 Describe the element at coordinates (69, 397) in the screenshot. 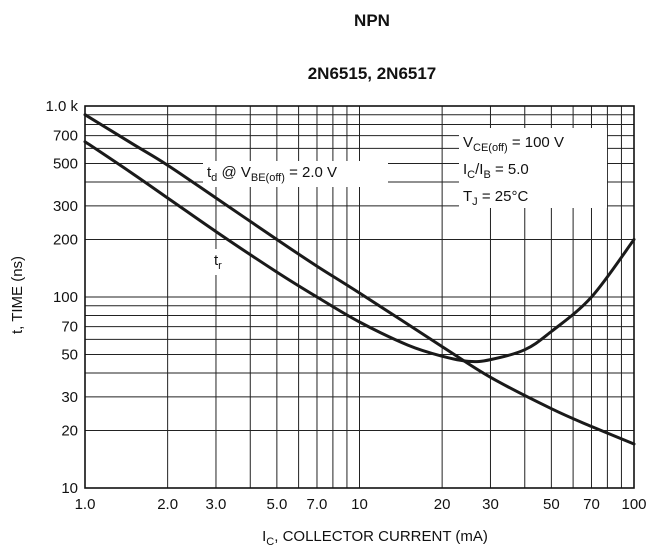

I see `y-tick-label: 30` at that location.